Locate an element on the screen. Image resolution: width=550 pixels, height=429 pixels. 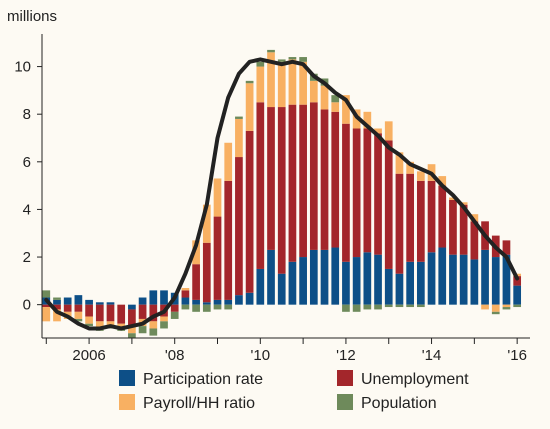
legend-label-participation-rate: Participation rate is located at coordinates (203, 379).